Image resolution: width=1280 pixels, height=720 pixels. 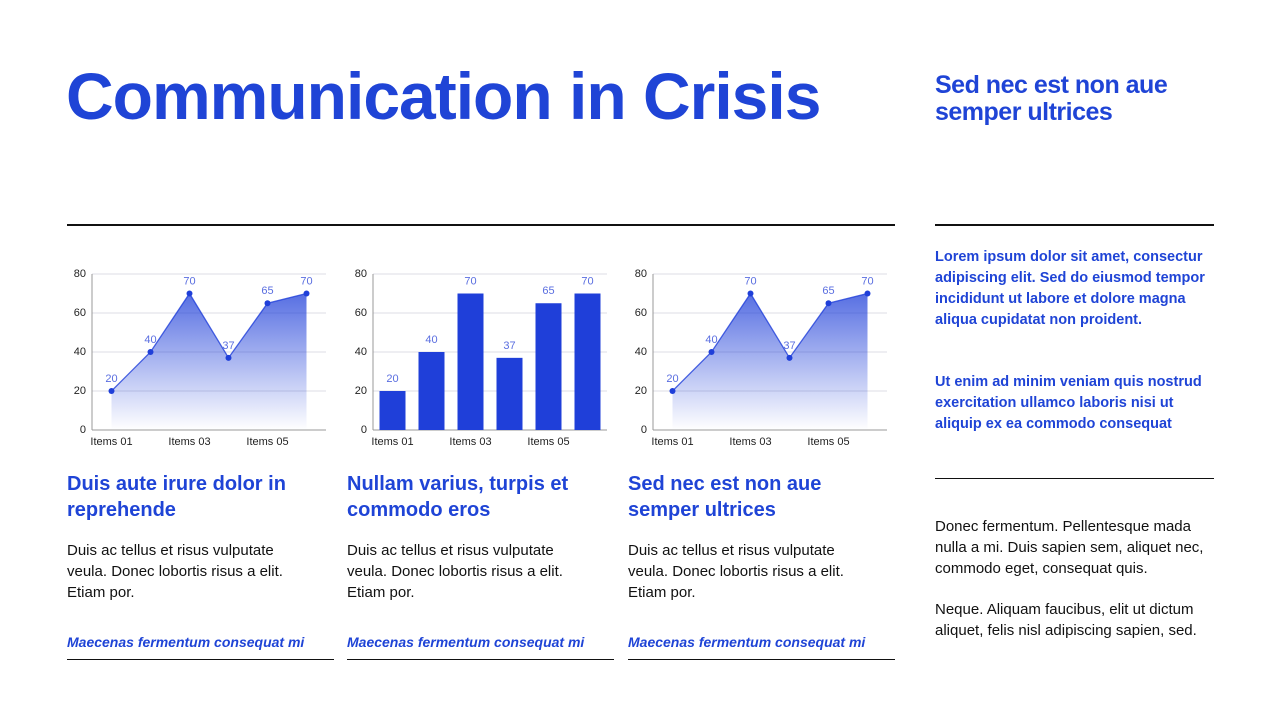 I want to click on sidebar-heading: Sed nec est non aue semper ultrices, so click(x=1051, y=98).